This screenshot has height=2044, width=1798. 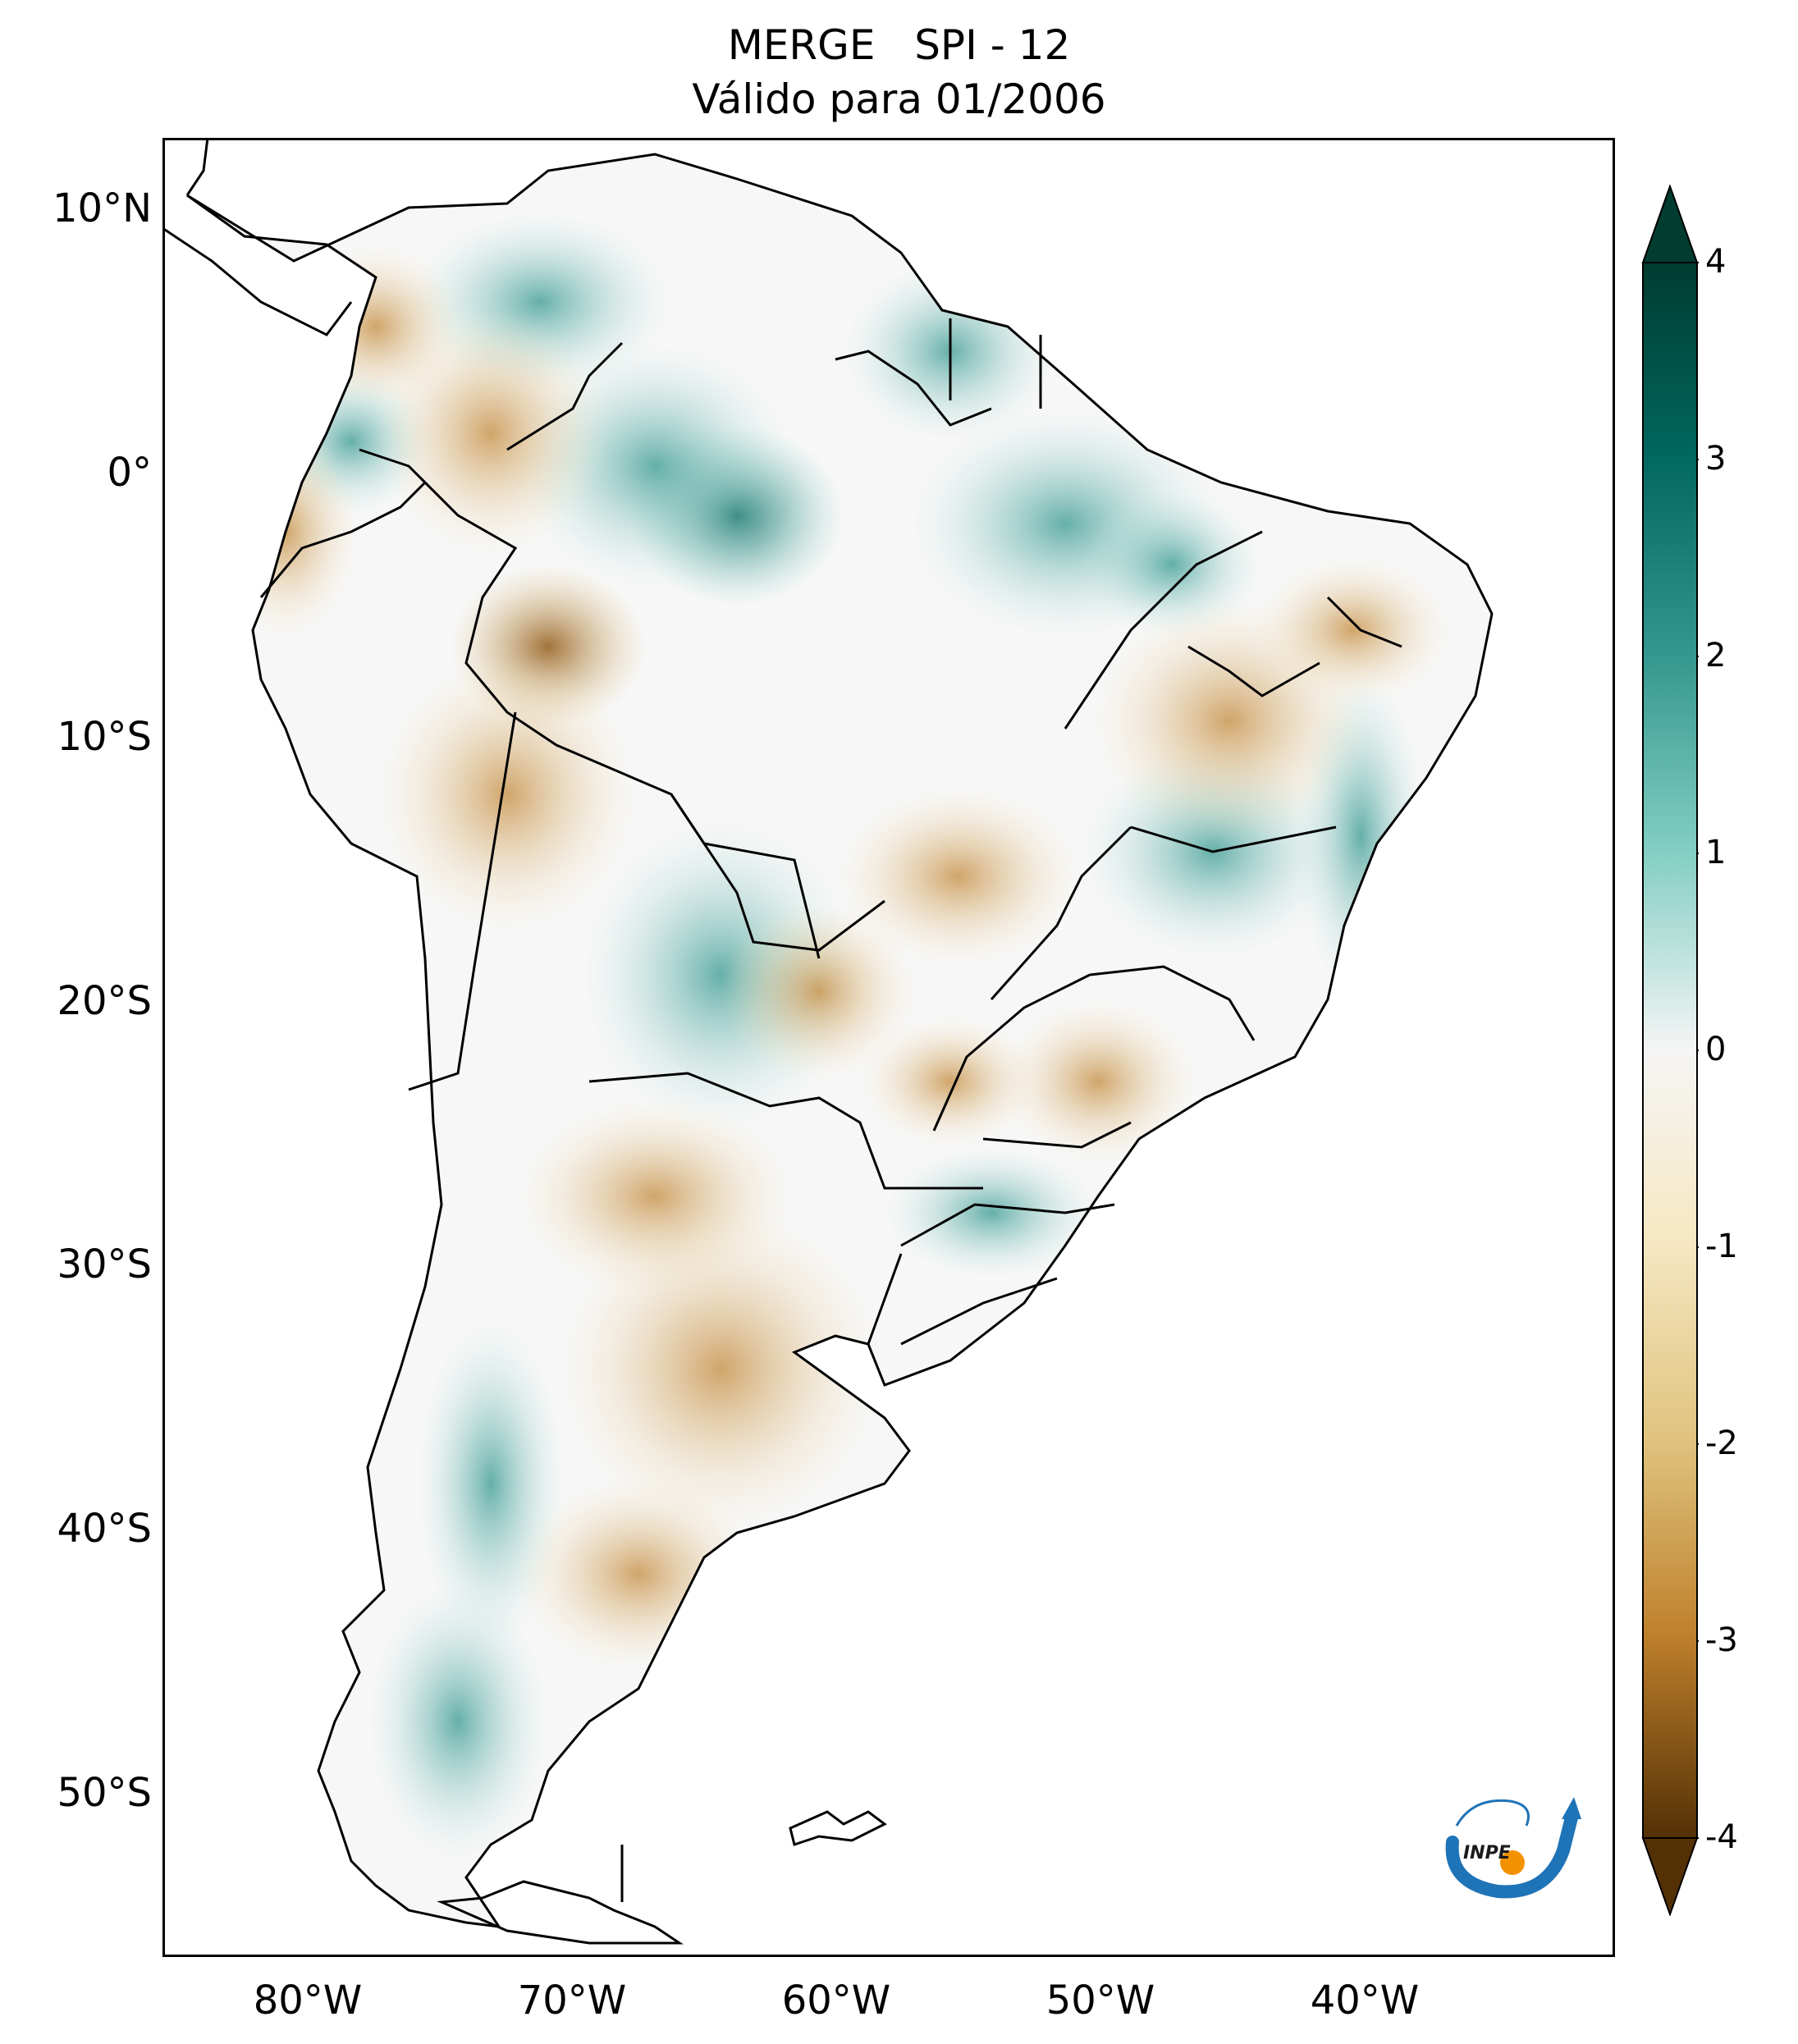 What do you see at coordinates (899, 99) in the screenshot?
I see `title-line-2: Válido para 01/2006` at bounding box center [899, 99].